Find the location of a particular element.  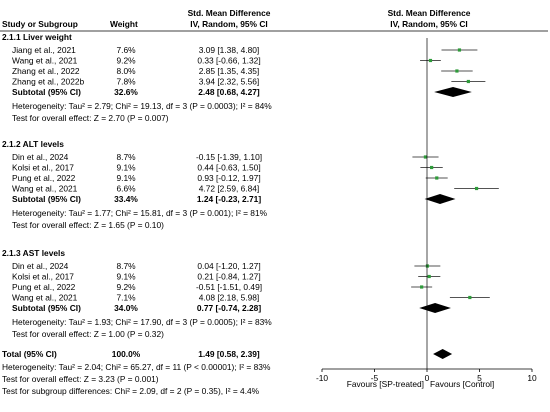

study-ci: 4.72 [2.59, 6.84] is located at coordinates (229, 189).